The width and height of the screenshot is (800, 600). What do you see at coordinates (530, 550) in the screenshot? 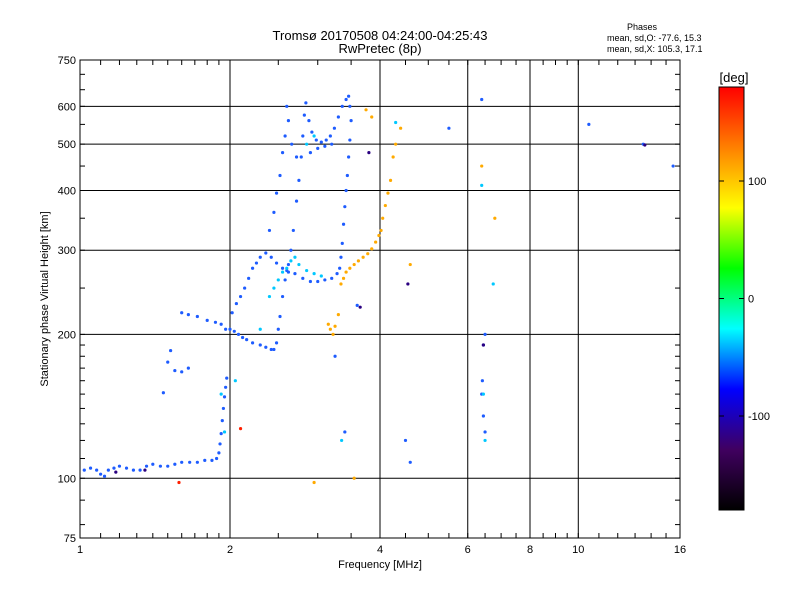
I see `x-tick-label: 8` at bounding box center [530, 550].